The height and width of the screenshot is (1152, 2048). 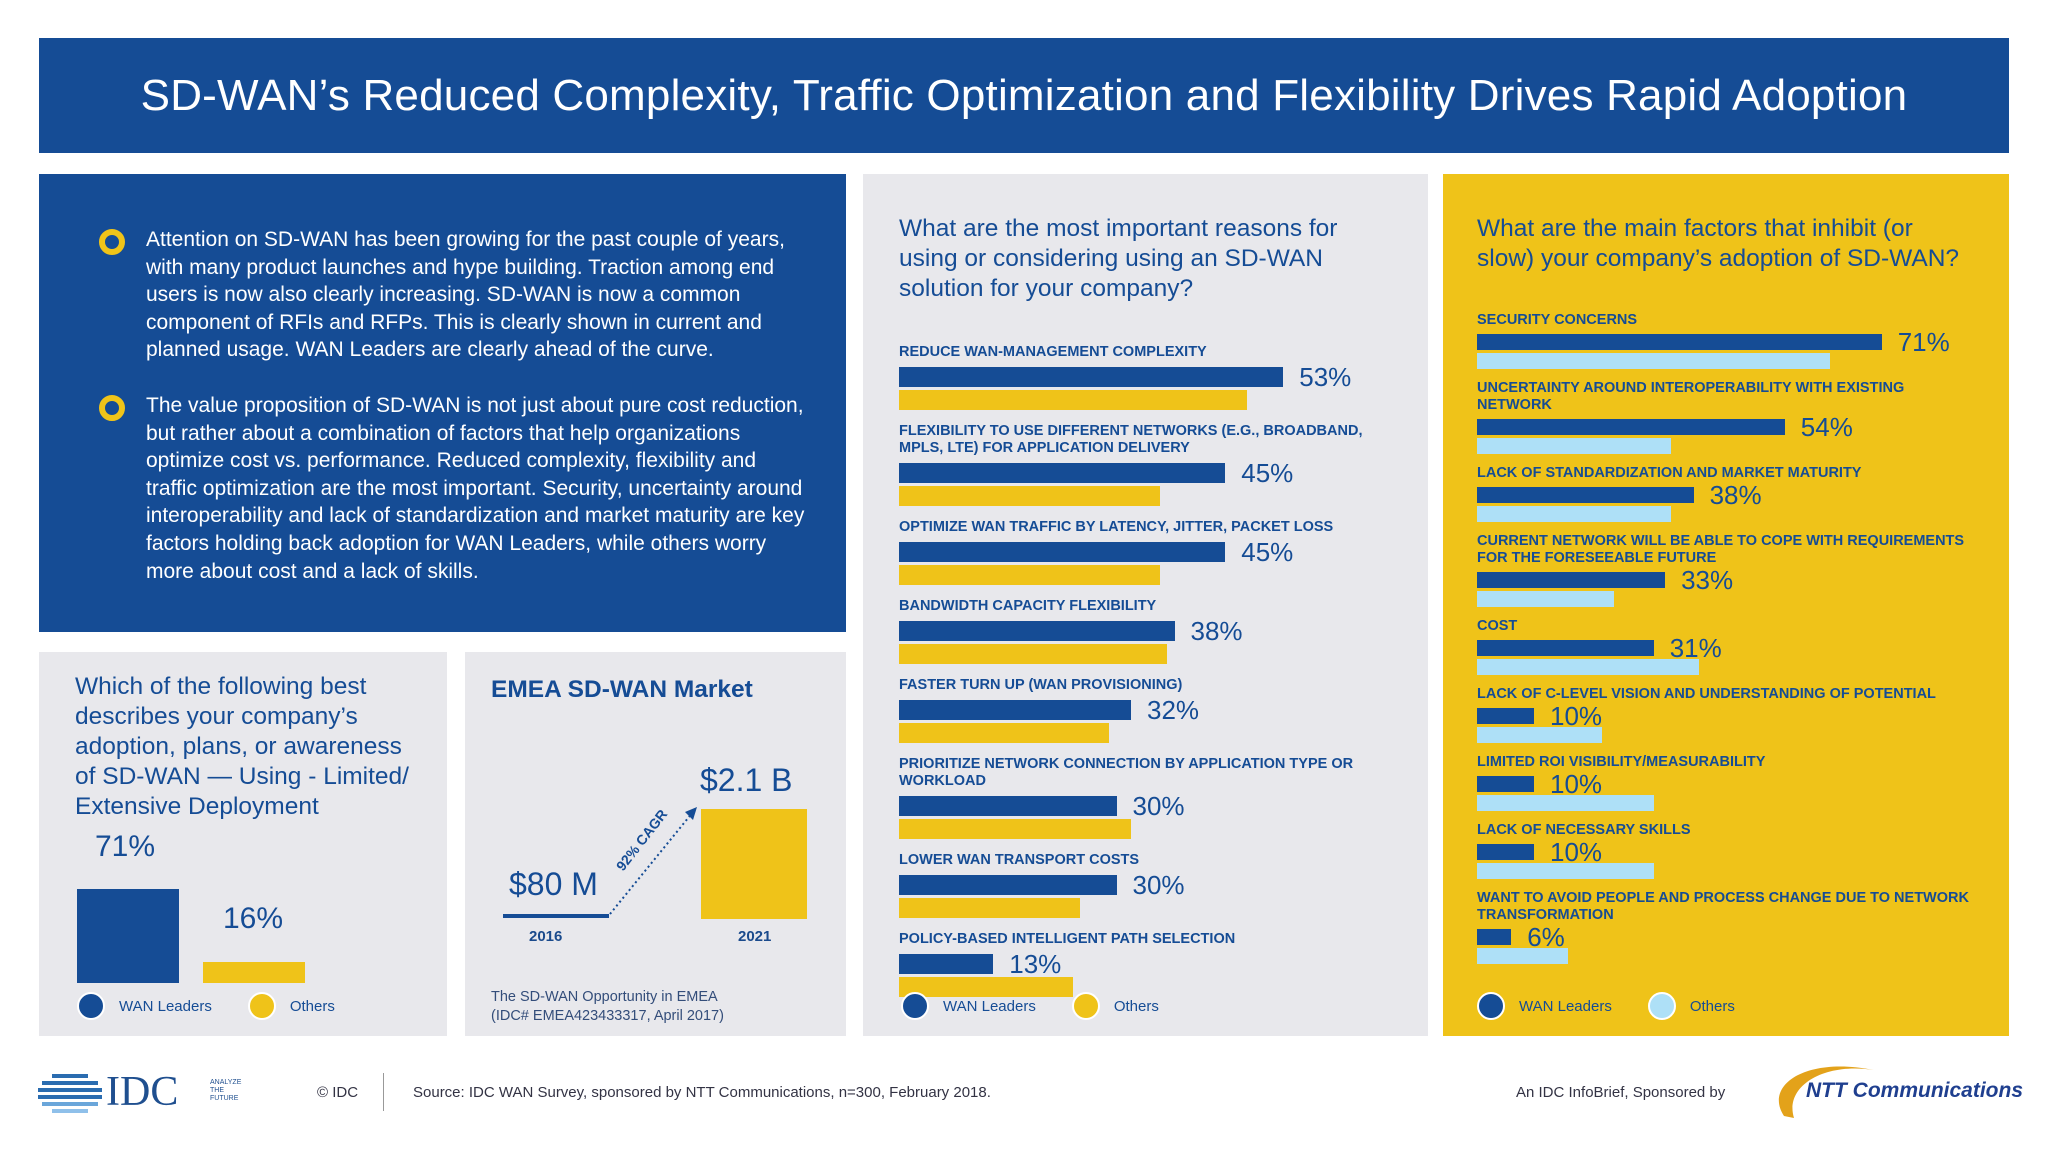 I want to click on data-label: 30%, so click(x=1158, y=885).